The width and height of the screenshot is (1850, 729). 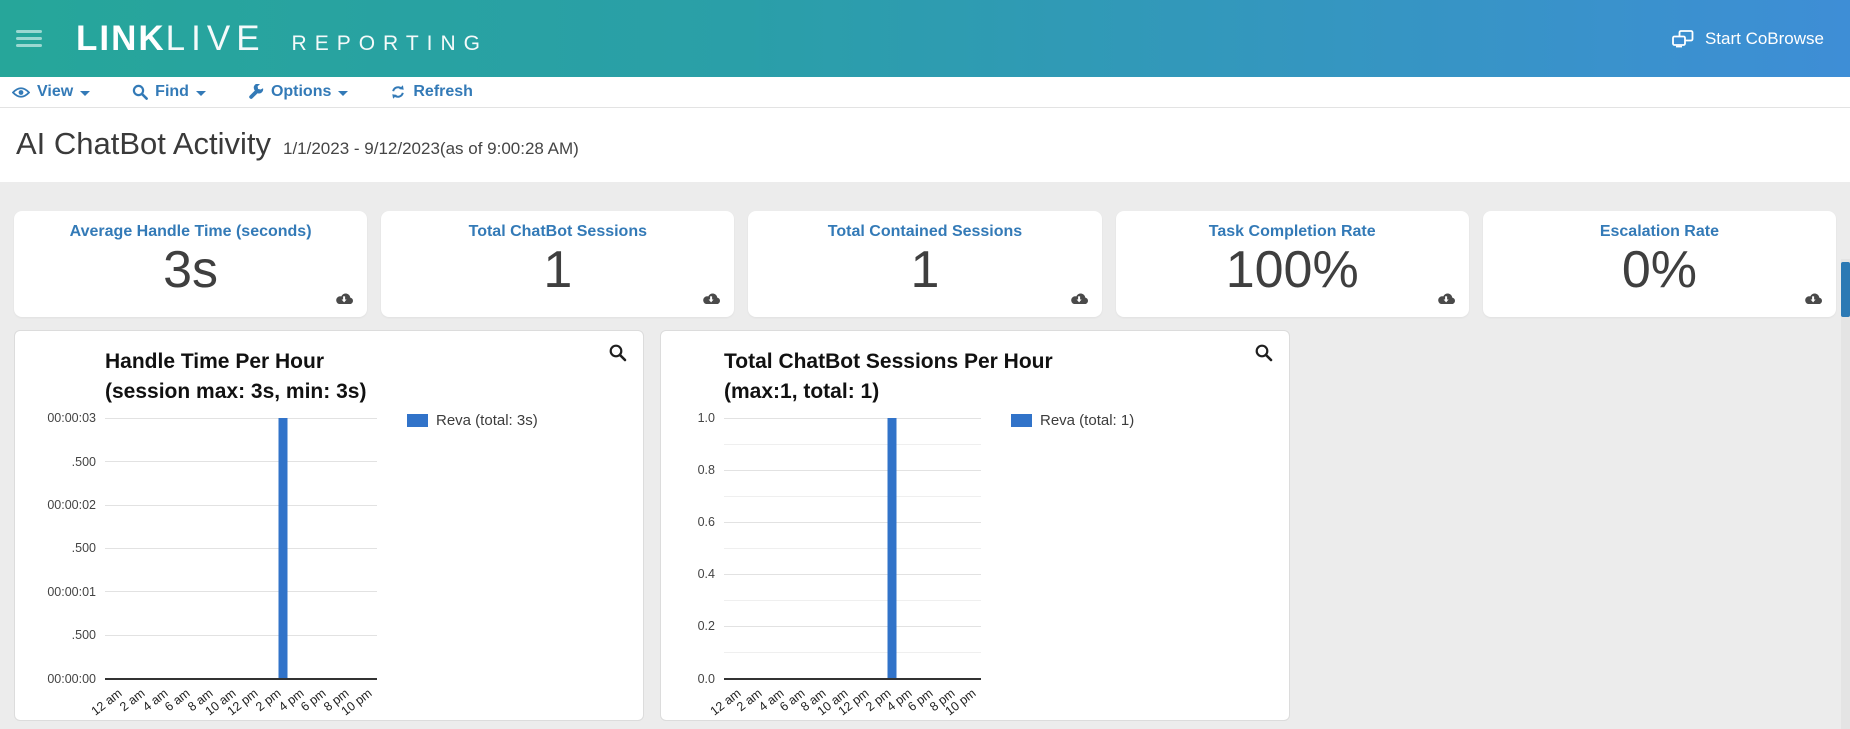 What do you see at coordinates (925, 231) in the screenshot?
I see `kpi-label: Total Contained Sessions` at bounding box center [925, 231].